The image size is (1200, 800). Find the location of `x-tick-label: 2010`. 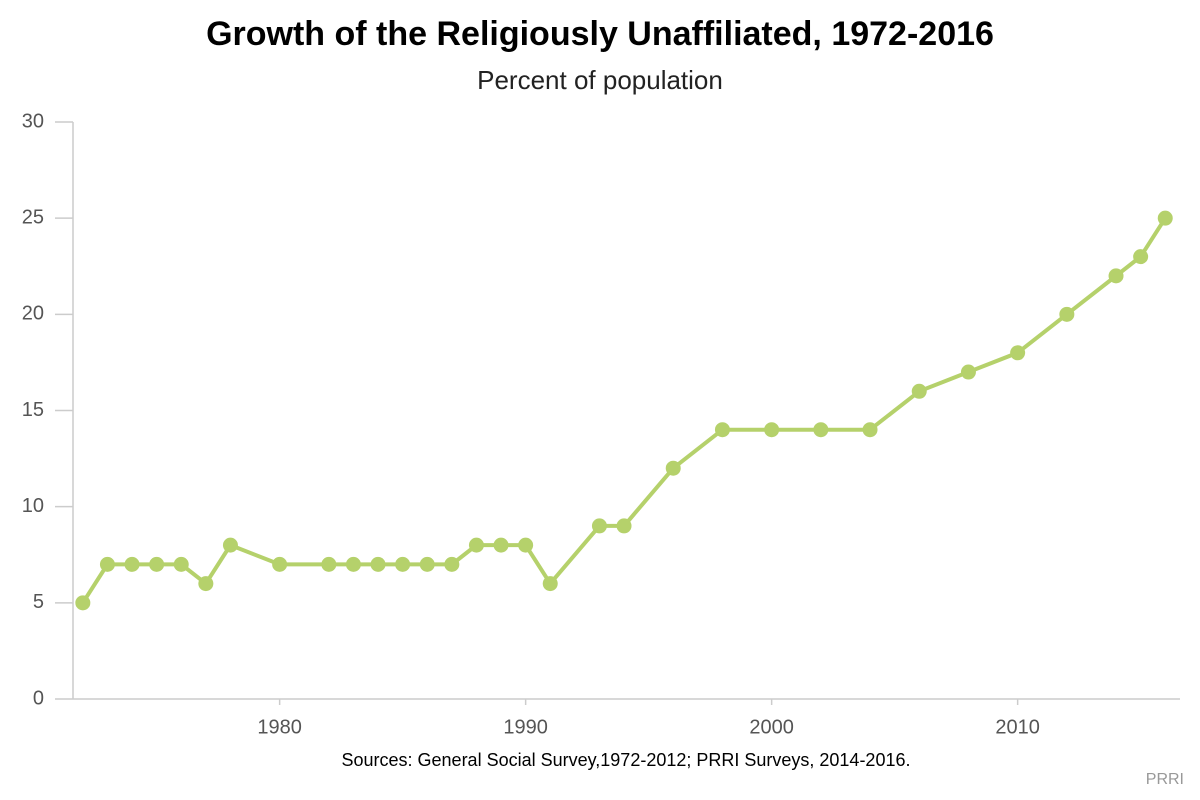

x-tick-label: 2010 is located at coordinates (1017, 727).